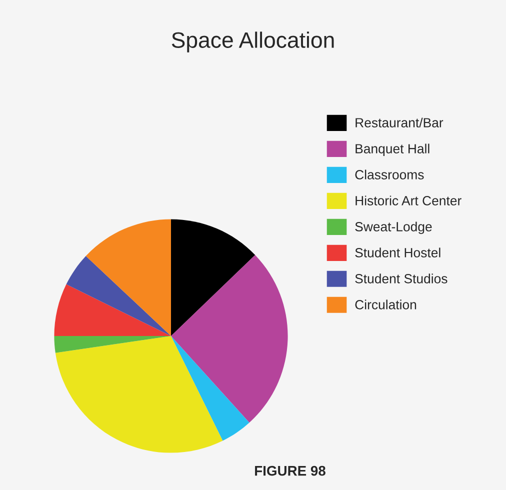  I want to click on legend-label: Circulation, so click(385, 305).